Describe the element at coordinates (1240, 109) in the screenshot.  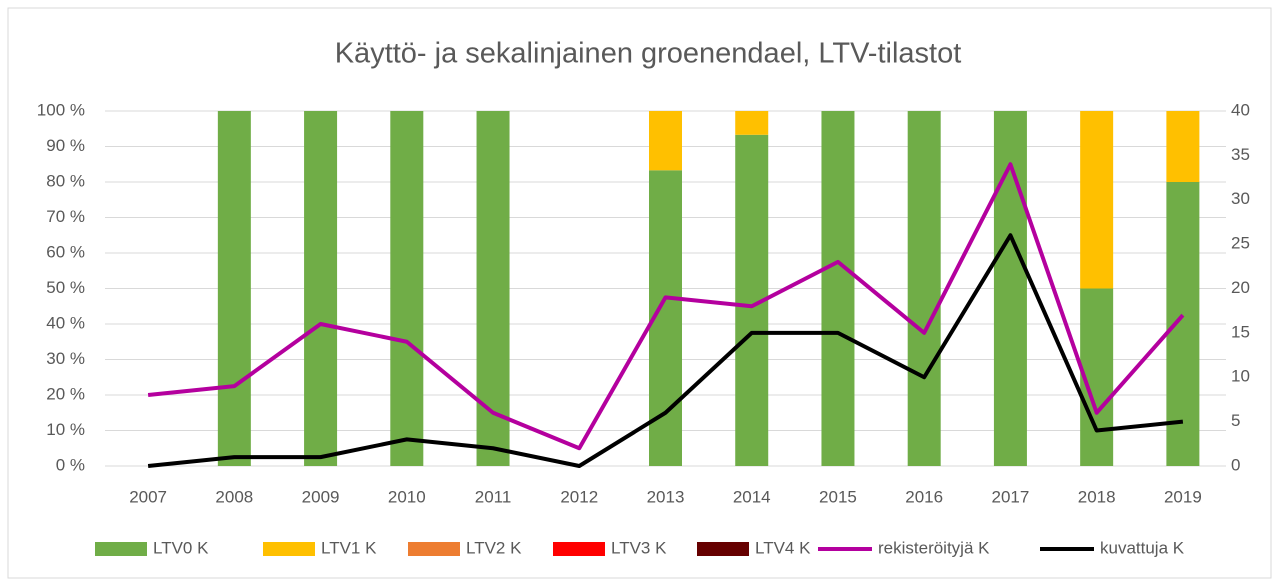
I see `y2-tick-label: 40` at that location.